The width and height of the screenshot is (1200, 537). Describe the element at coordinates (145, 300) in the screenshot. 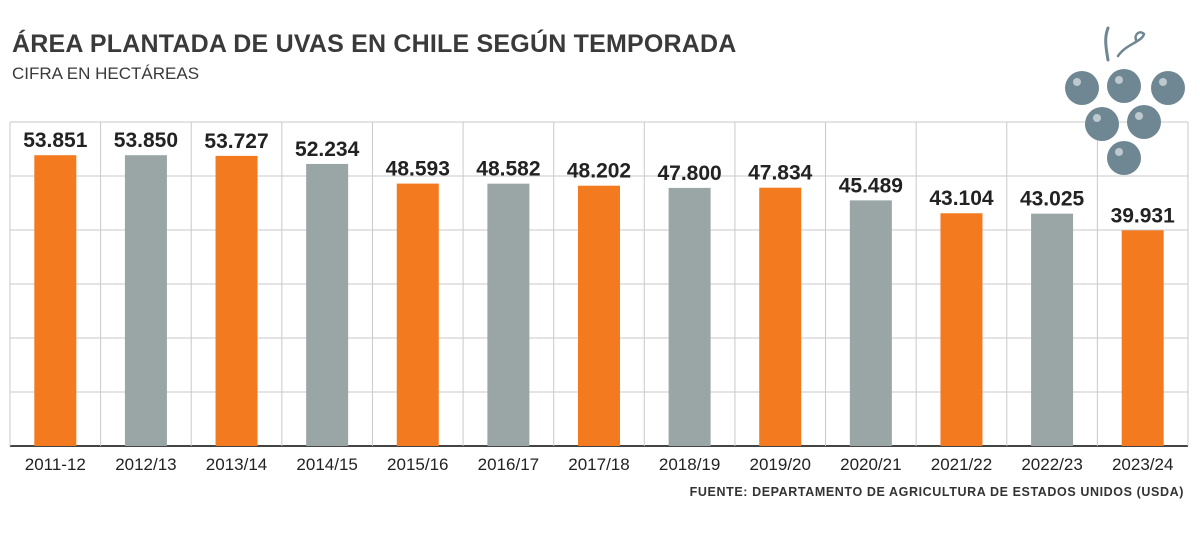

I see `bar-2012/13` at that location.